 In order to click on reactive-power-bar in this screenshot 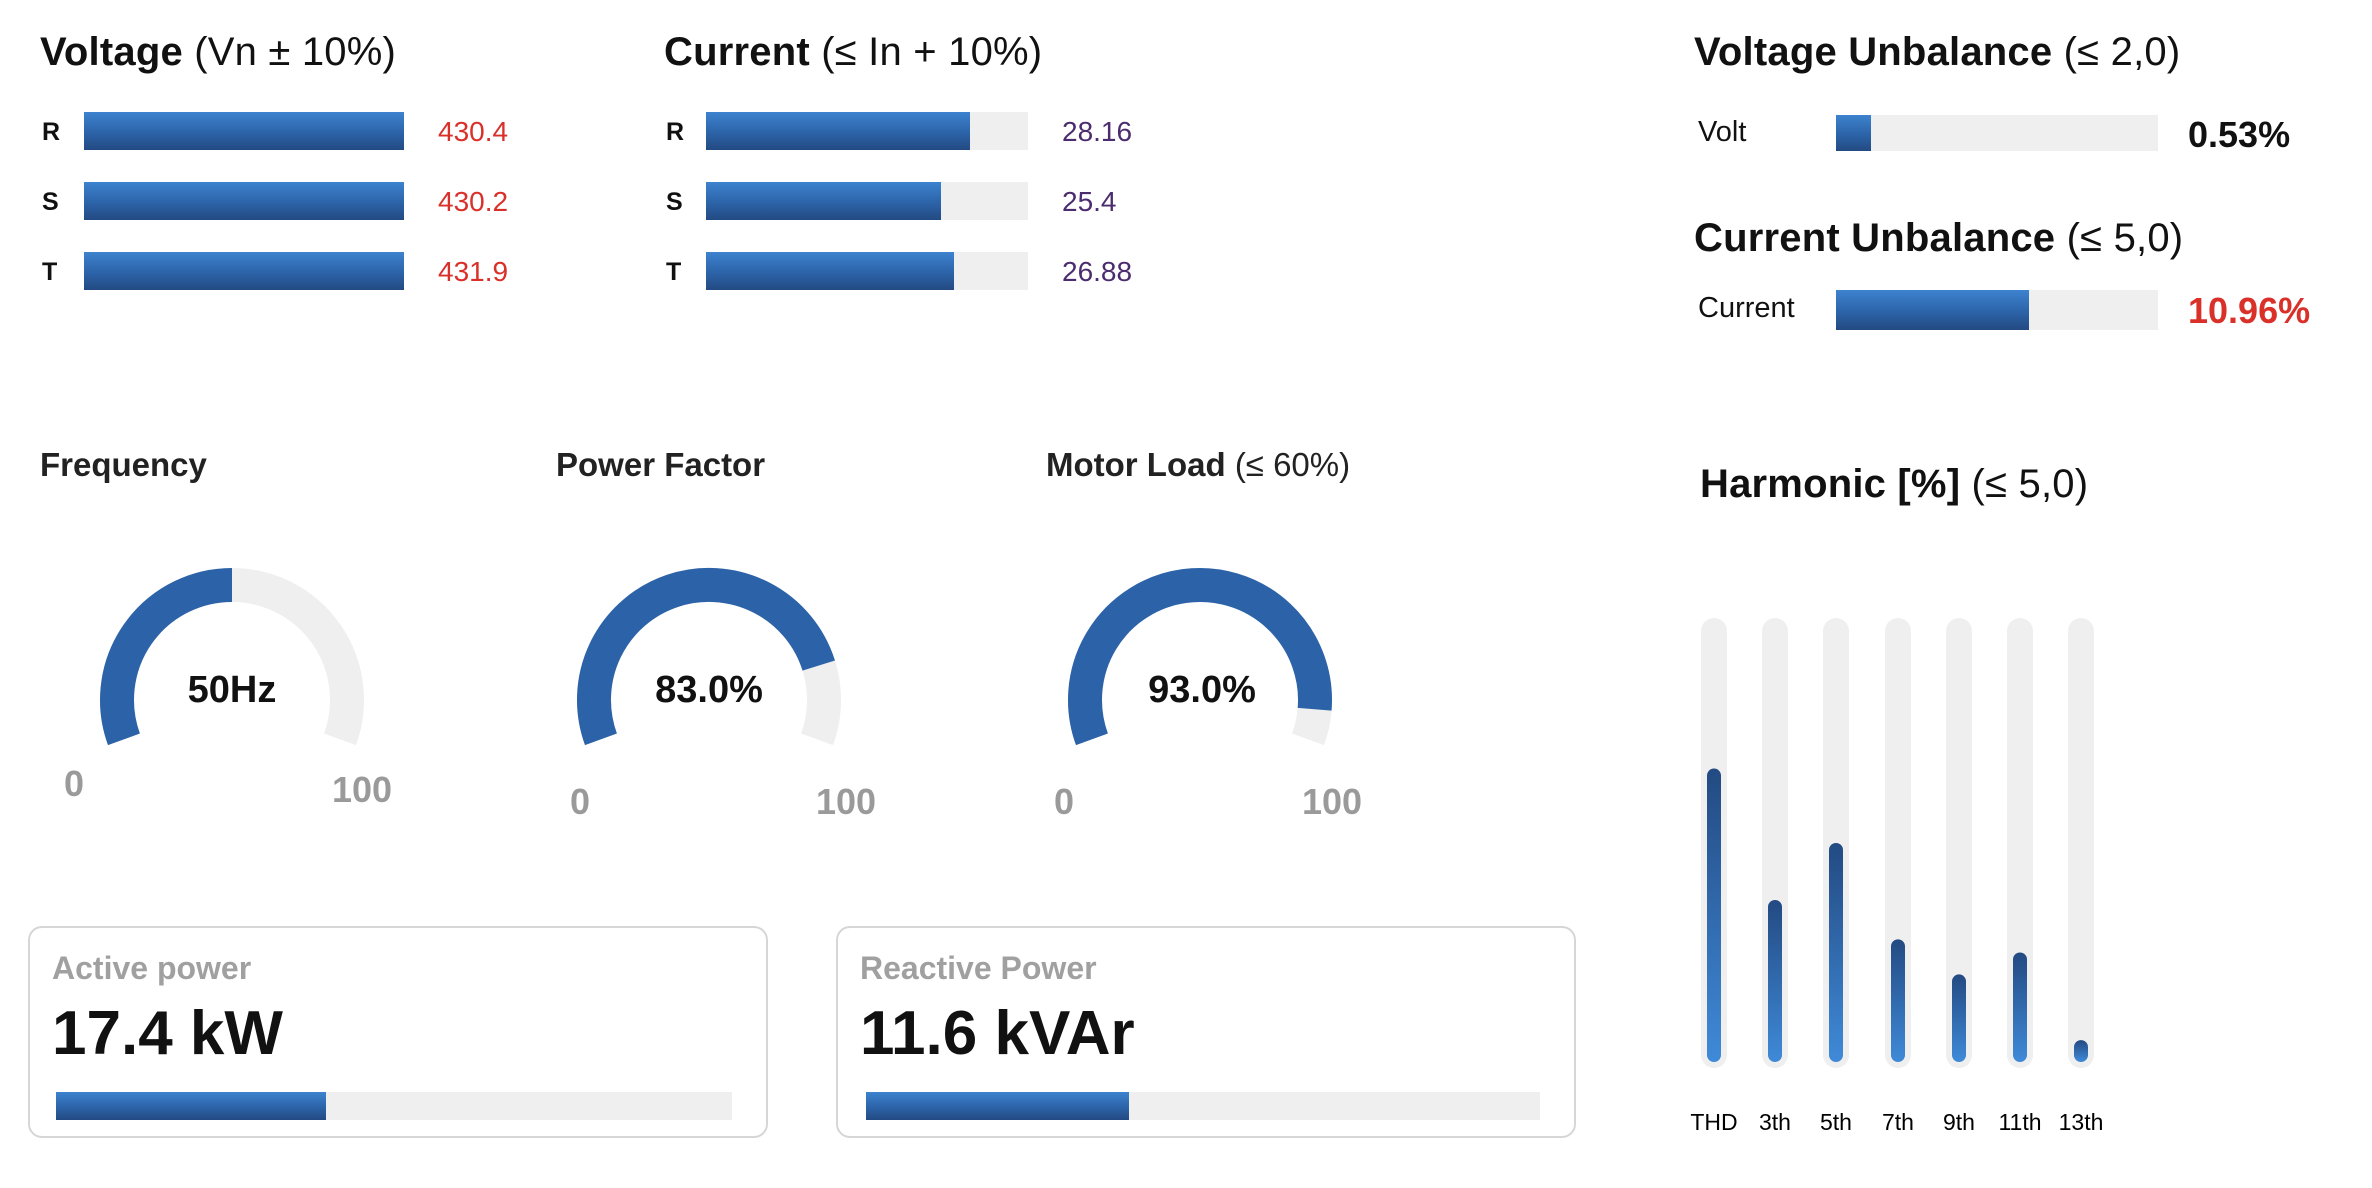, I will do `click(1203, 1106)`.